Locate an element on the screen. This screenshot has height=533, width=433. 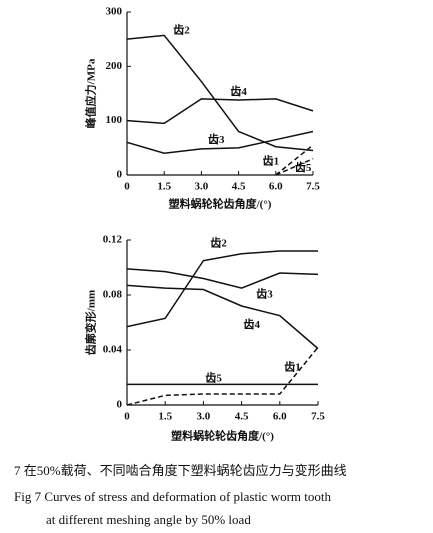
y-axis-label: 峰值应力/MPa is located at coordinates (91, 93).